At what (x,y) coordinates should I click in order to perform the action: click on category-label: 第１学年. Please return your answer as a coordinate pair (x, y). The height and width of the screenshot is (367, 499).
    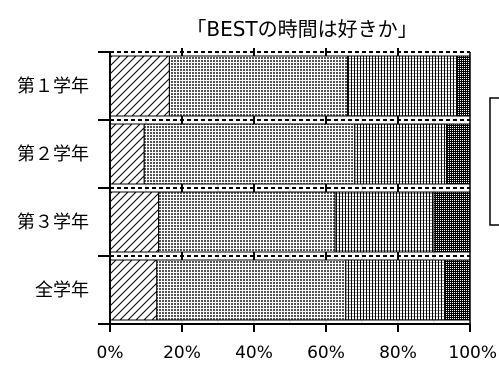
    Looking at the image, I should click on (53, 86).